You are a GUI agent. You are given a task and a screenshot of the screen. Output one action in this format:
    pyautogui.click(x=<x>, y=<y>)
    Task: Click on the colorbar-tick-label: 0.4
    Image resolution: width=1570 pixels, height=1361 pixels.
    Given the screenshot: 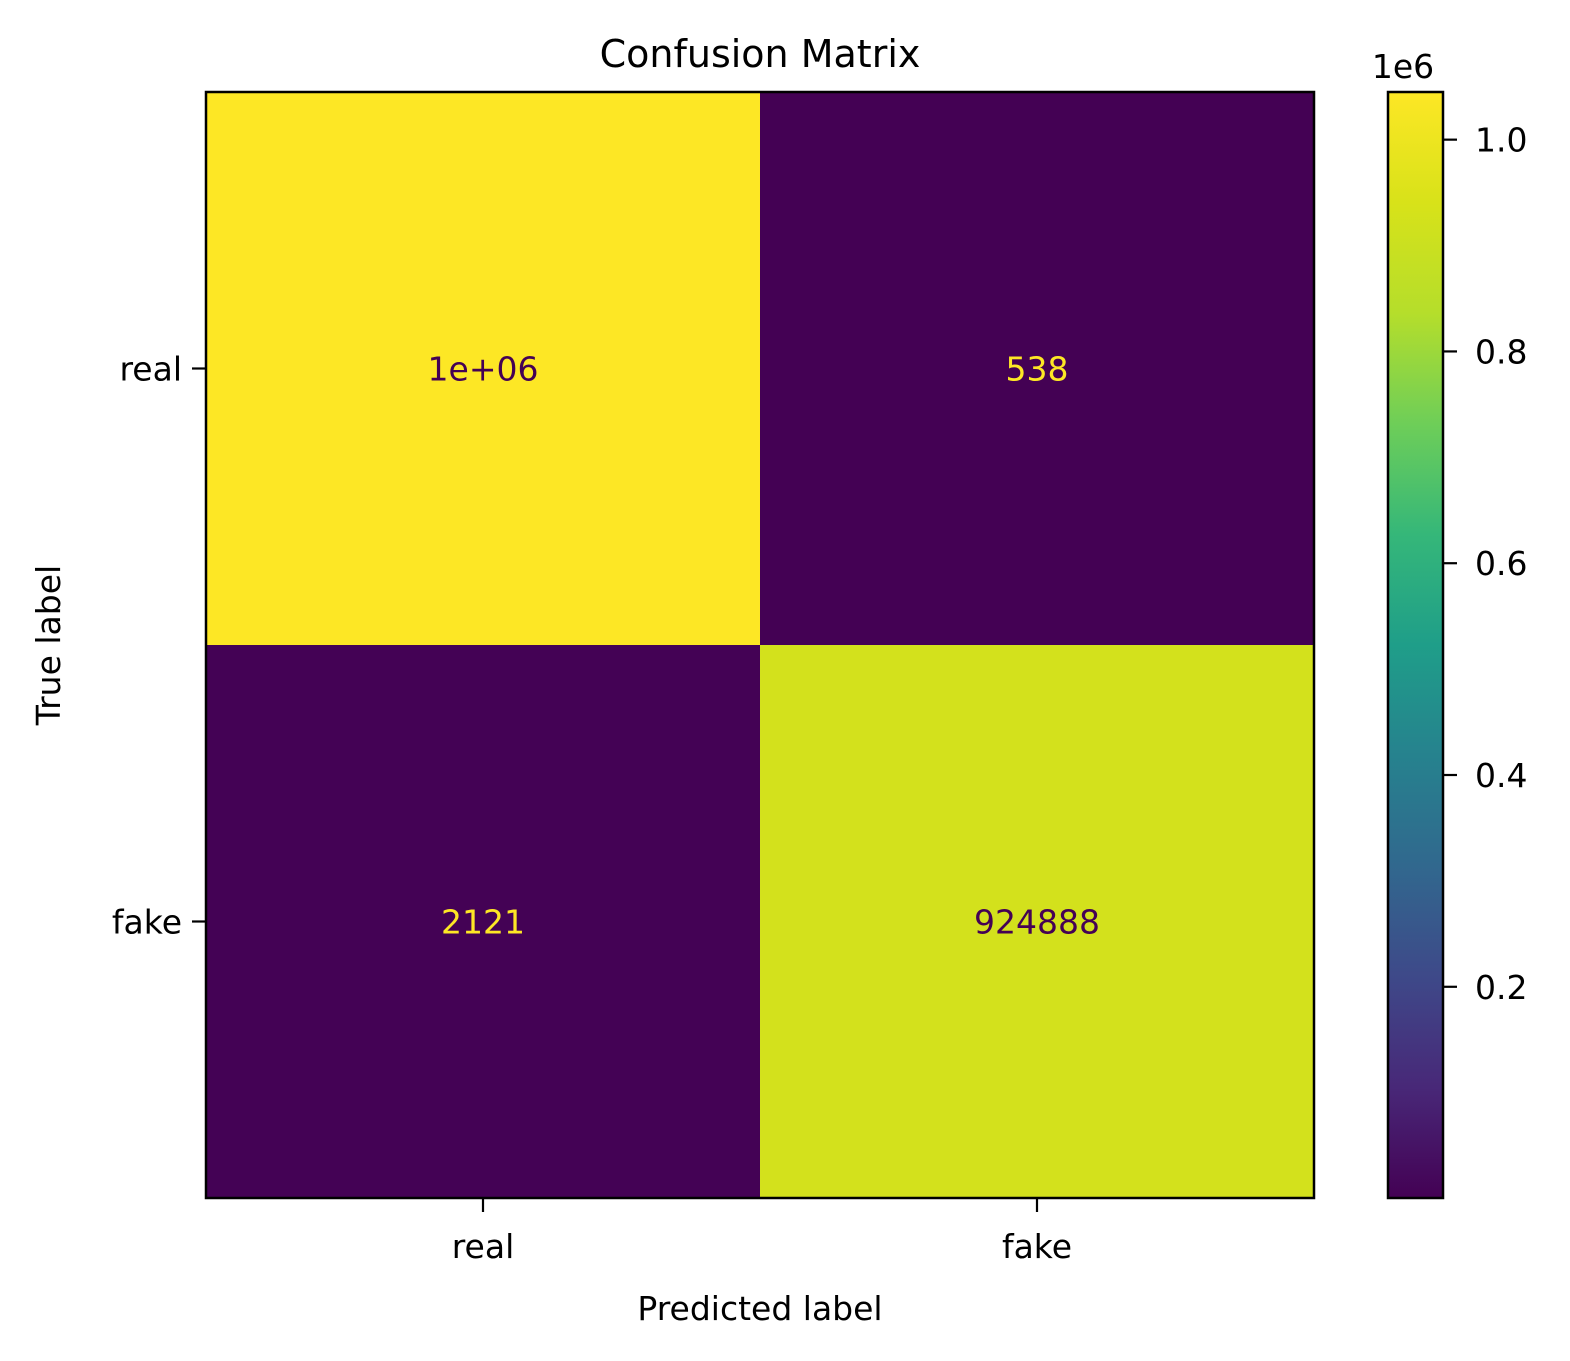 What is the action you would take?
    pyautogui.click(x=1501, y=775)
    